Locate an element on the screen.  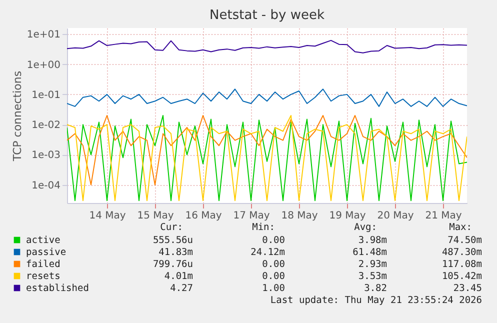
text: 4.27 is located at coordinates (181, 288).